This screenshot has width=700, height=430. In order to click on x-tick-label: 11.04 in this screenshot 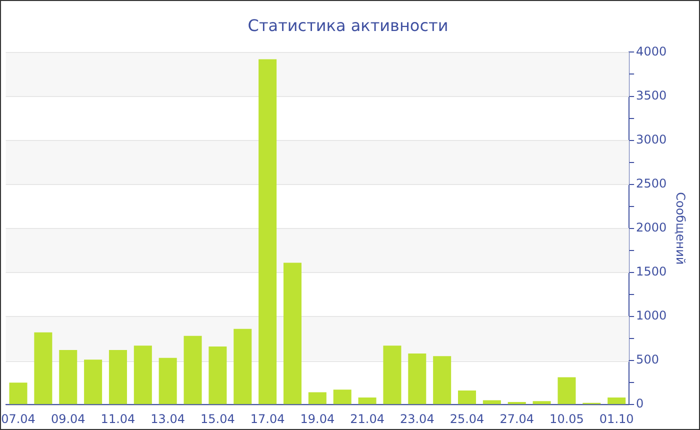, I will do `click(118, 419)`.